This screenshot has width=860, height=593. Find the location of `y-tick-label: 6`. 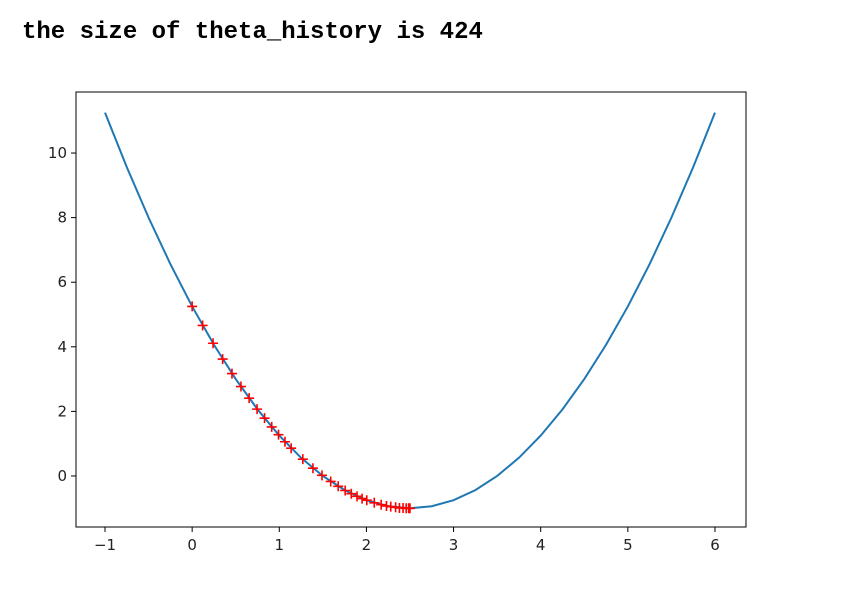

y-tick-label: 6 is located at coordinates (62, 282).